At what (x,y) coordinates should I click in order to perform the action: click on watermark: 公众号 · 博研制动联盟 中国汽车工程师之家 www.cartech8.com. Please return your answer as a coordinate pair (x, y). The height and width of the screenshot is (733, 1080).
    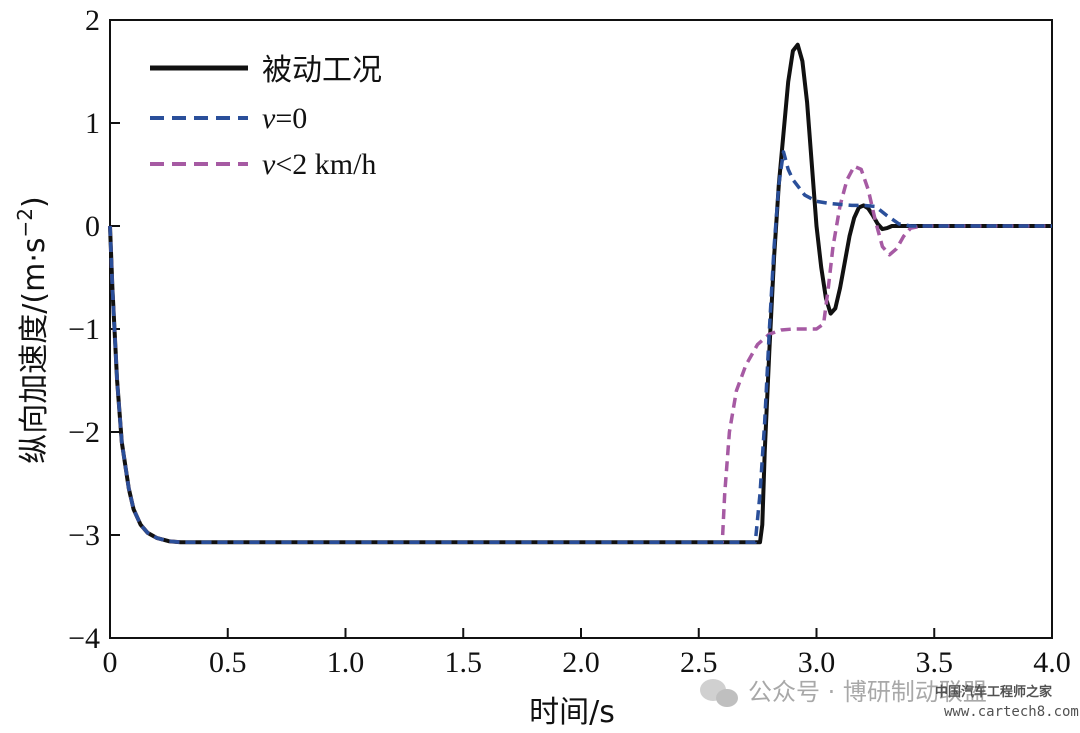
    Looking at the image, I should click on (889, 699).